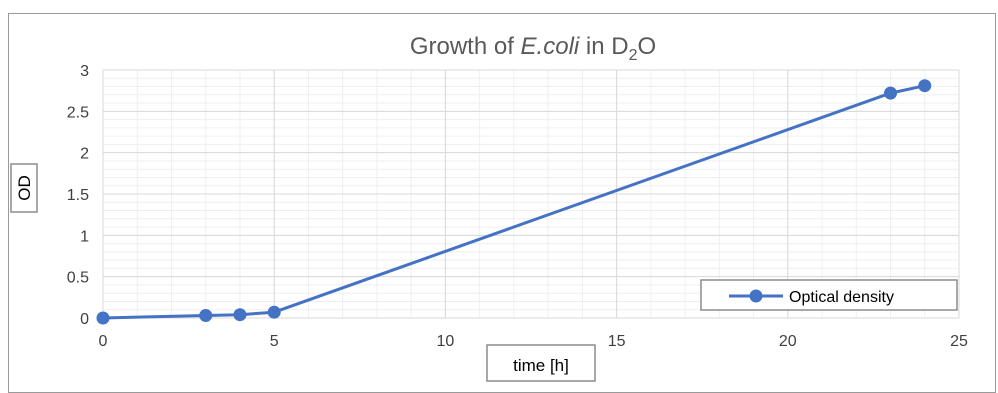 The height and width of the screenshot is (393, 998). Describe the element at coordinates (841, 297) in the screenshot. I see `legend-label: Optical density` at that location.